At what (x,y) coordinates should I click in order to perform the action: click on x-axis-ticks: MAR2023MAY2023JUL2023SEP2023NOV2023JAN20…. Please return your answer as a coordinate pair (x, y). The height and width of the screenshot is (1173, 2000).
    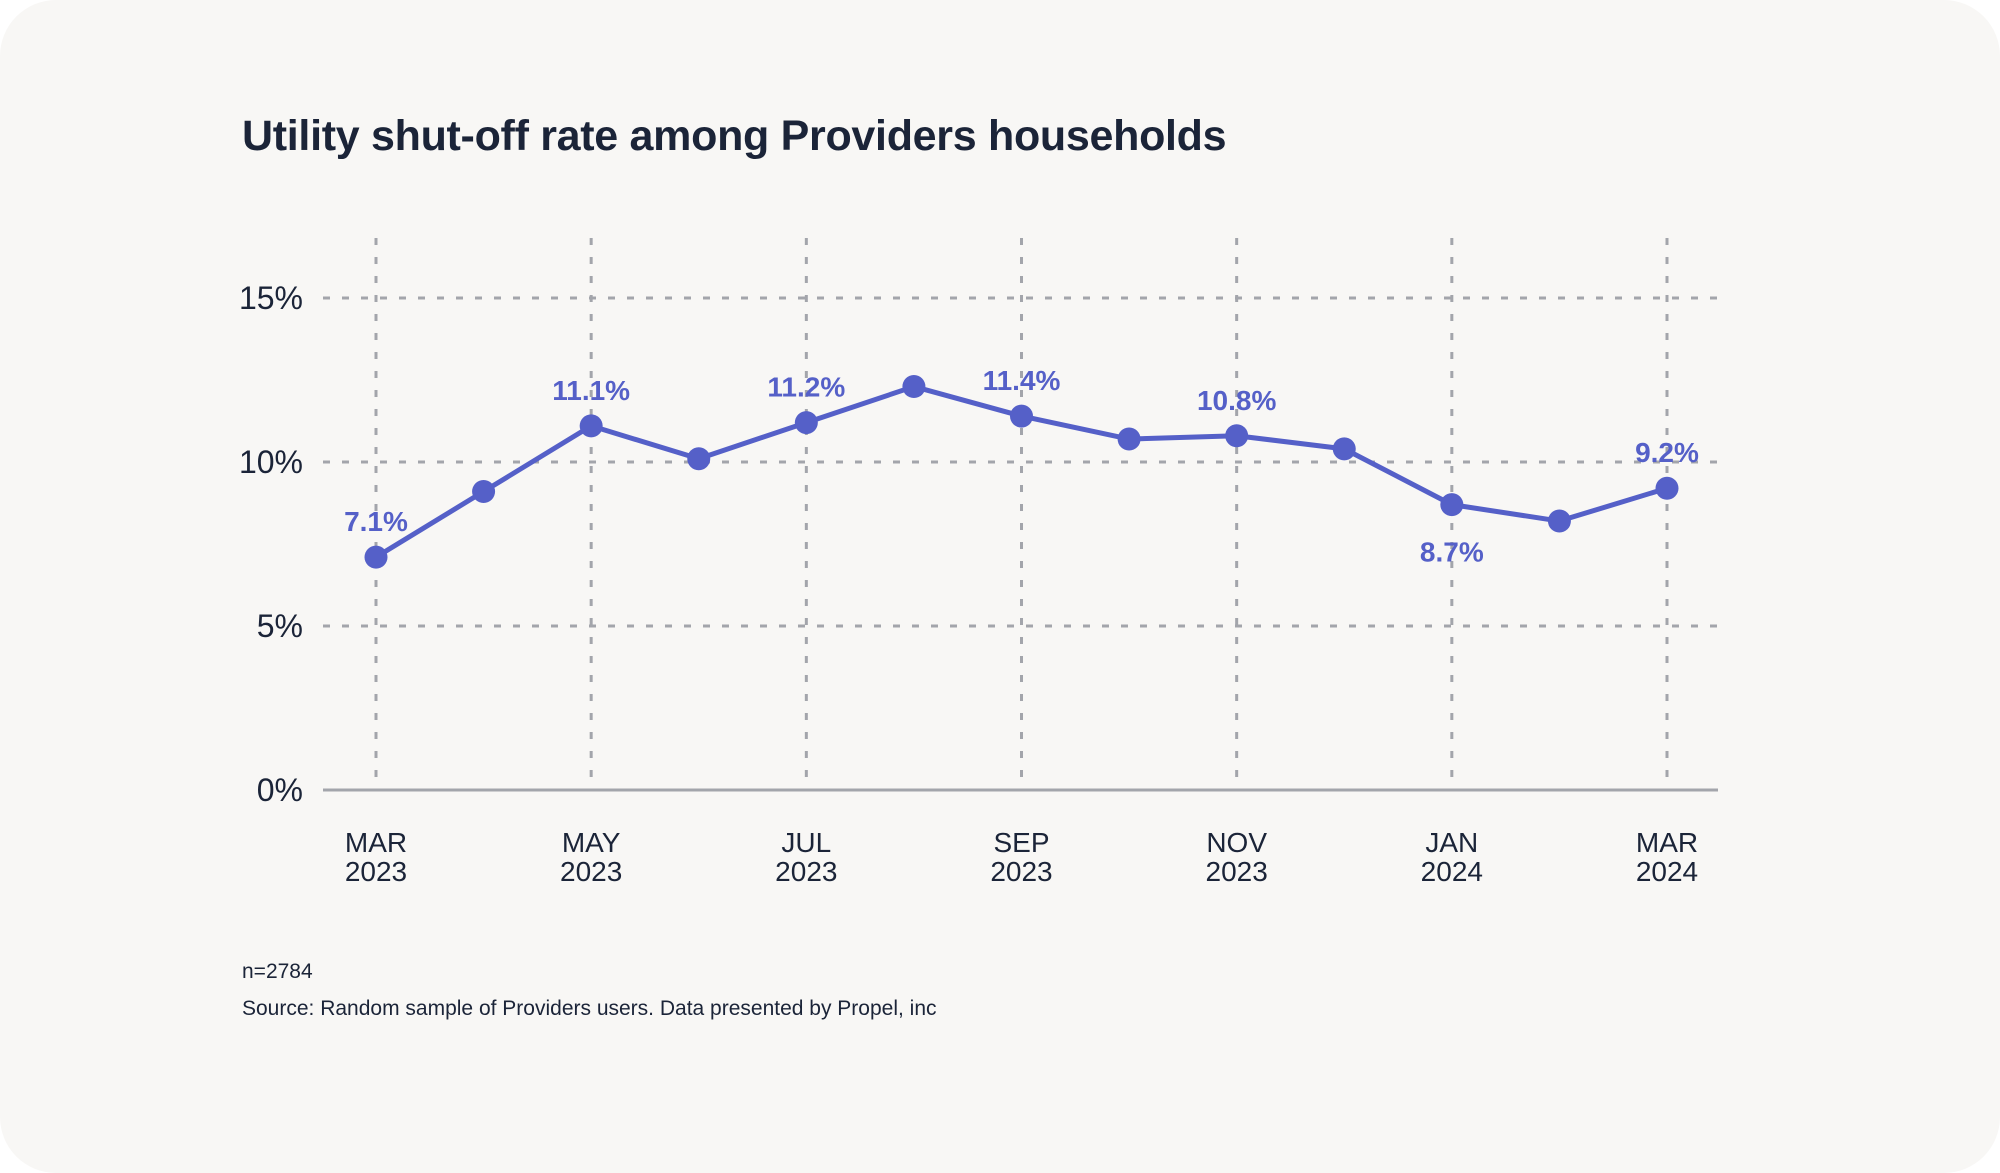
    Looking at the image, I should click on (1021, 857).